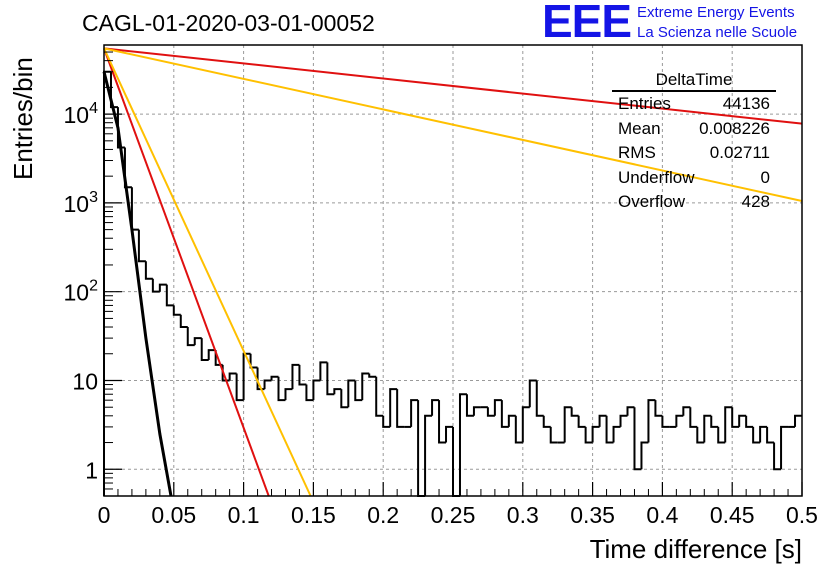 The image size is (836, 572). I want to click on stats-row-underflow: Underflow 0, so click(694, 178).